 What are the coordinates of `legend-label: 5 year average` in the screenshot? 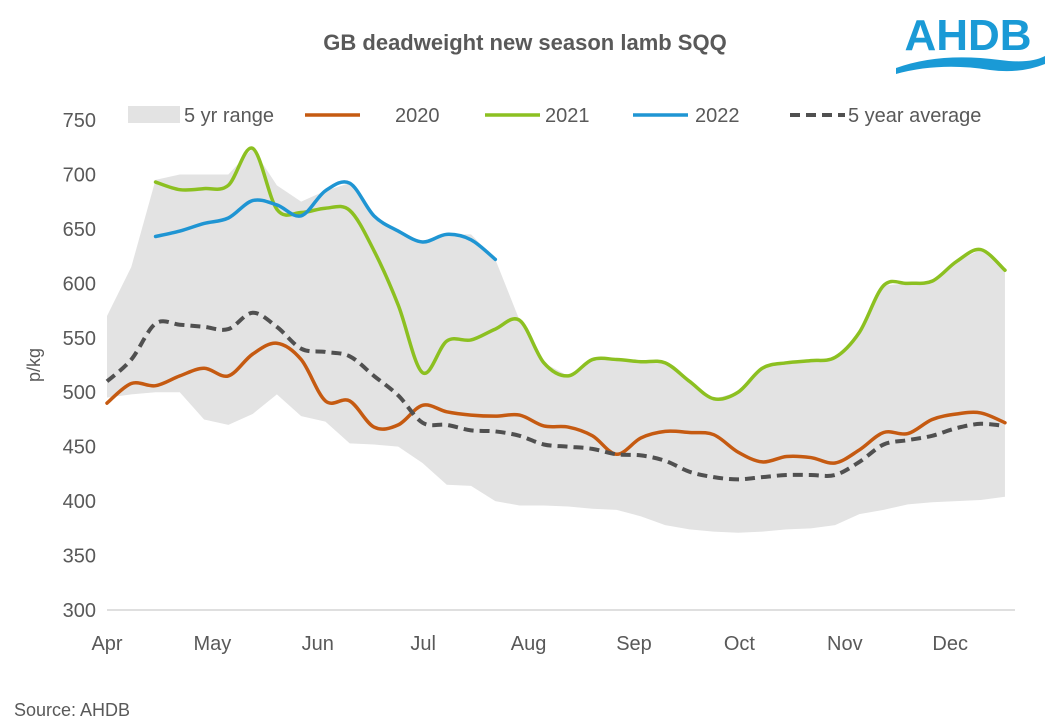 It's located at (914, 116).